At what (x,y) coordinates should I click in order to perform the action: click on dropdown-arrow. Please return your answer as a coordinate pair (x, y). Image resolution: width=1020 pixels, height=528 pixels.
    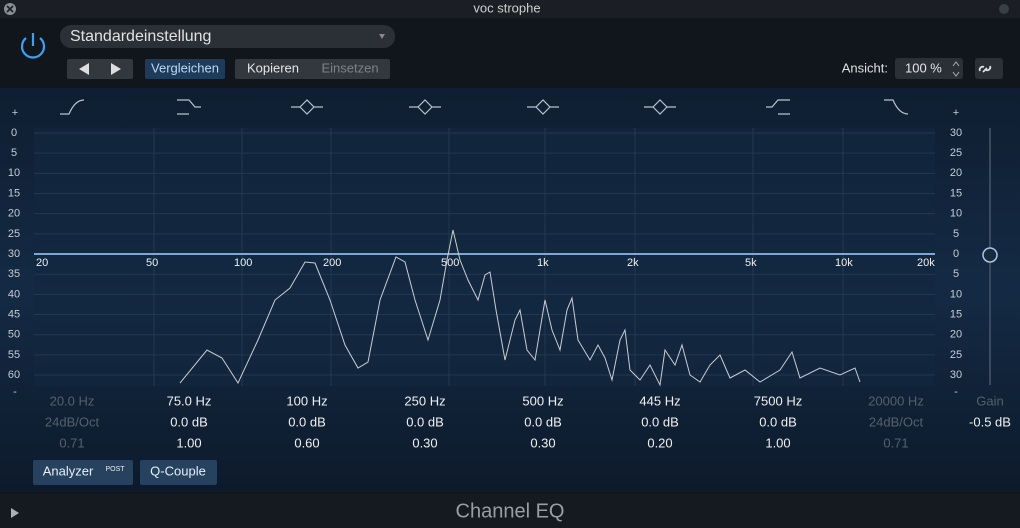
    Looking at the image, I should click on (382, 36).